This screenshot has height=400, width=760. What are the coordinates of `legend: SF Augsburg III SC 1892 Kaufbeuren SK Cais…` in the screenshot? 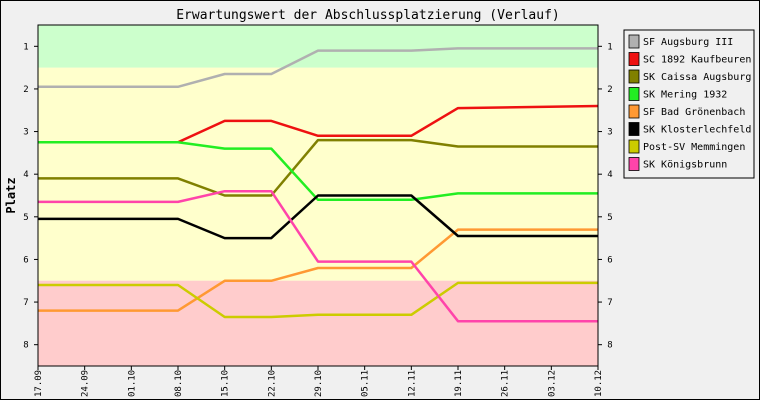 It's located at (689, 104).